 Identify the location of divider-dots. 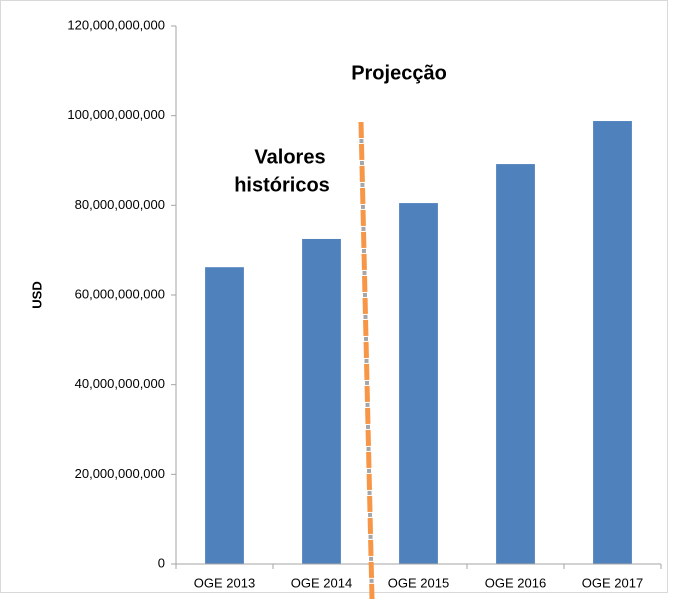
(366, 360).